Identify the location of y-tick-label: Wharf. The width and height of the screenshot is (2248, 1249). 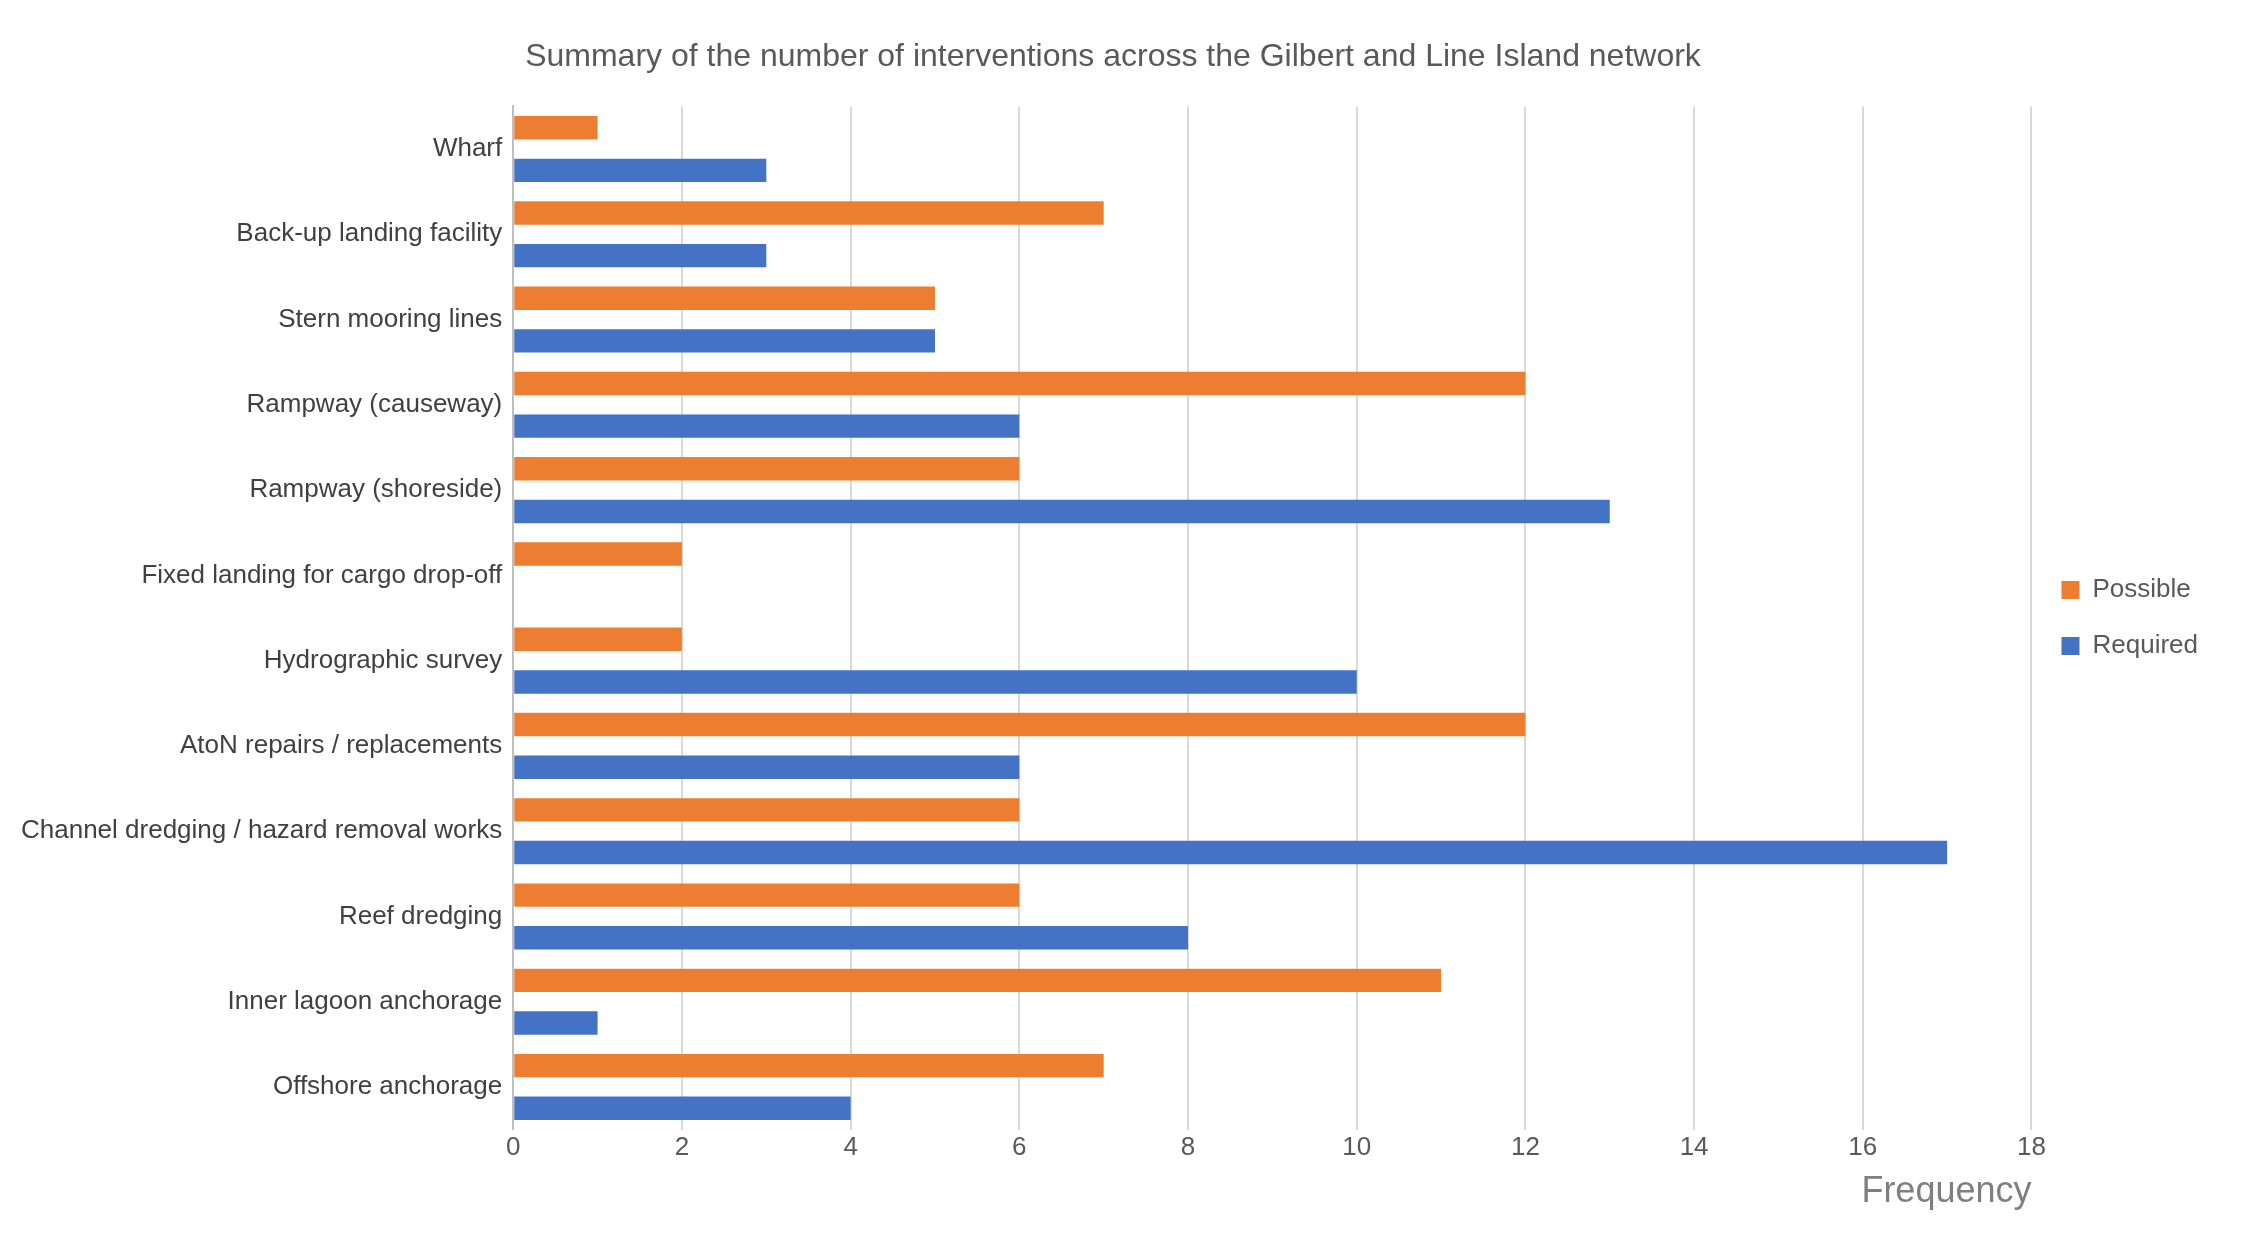
(468, 147).